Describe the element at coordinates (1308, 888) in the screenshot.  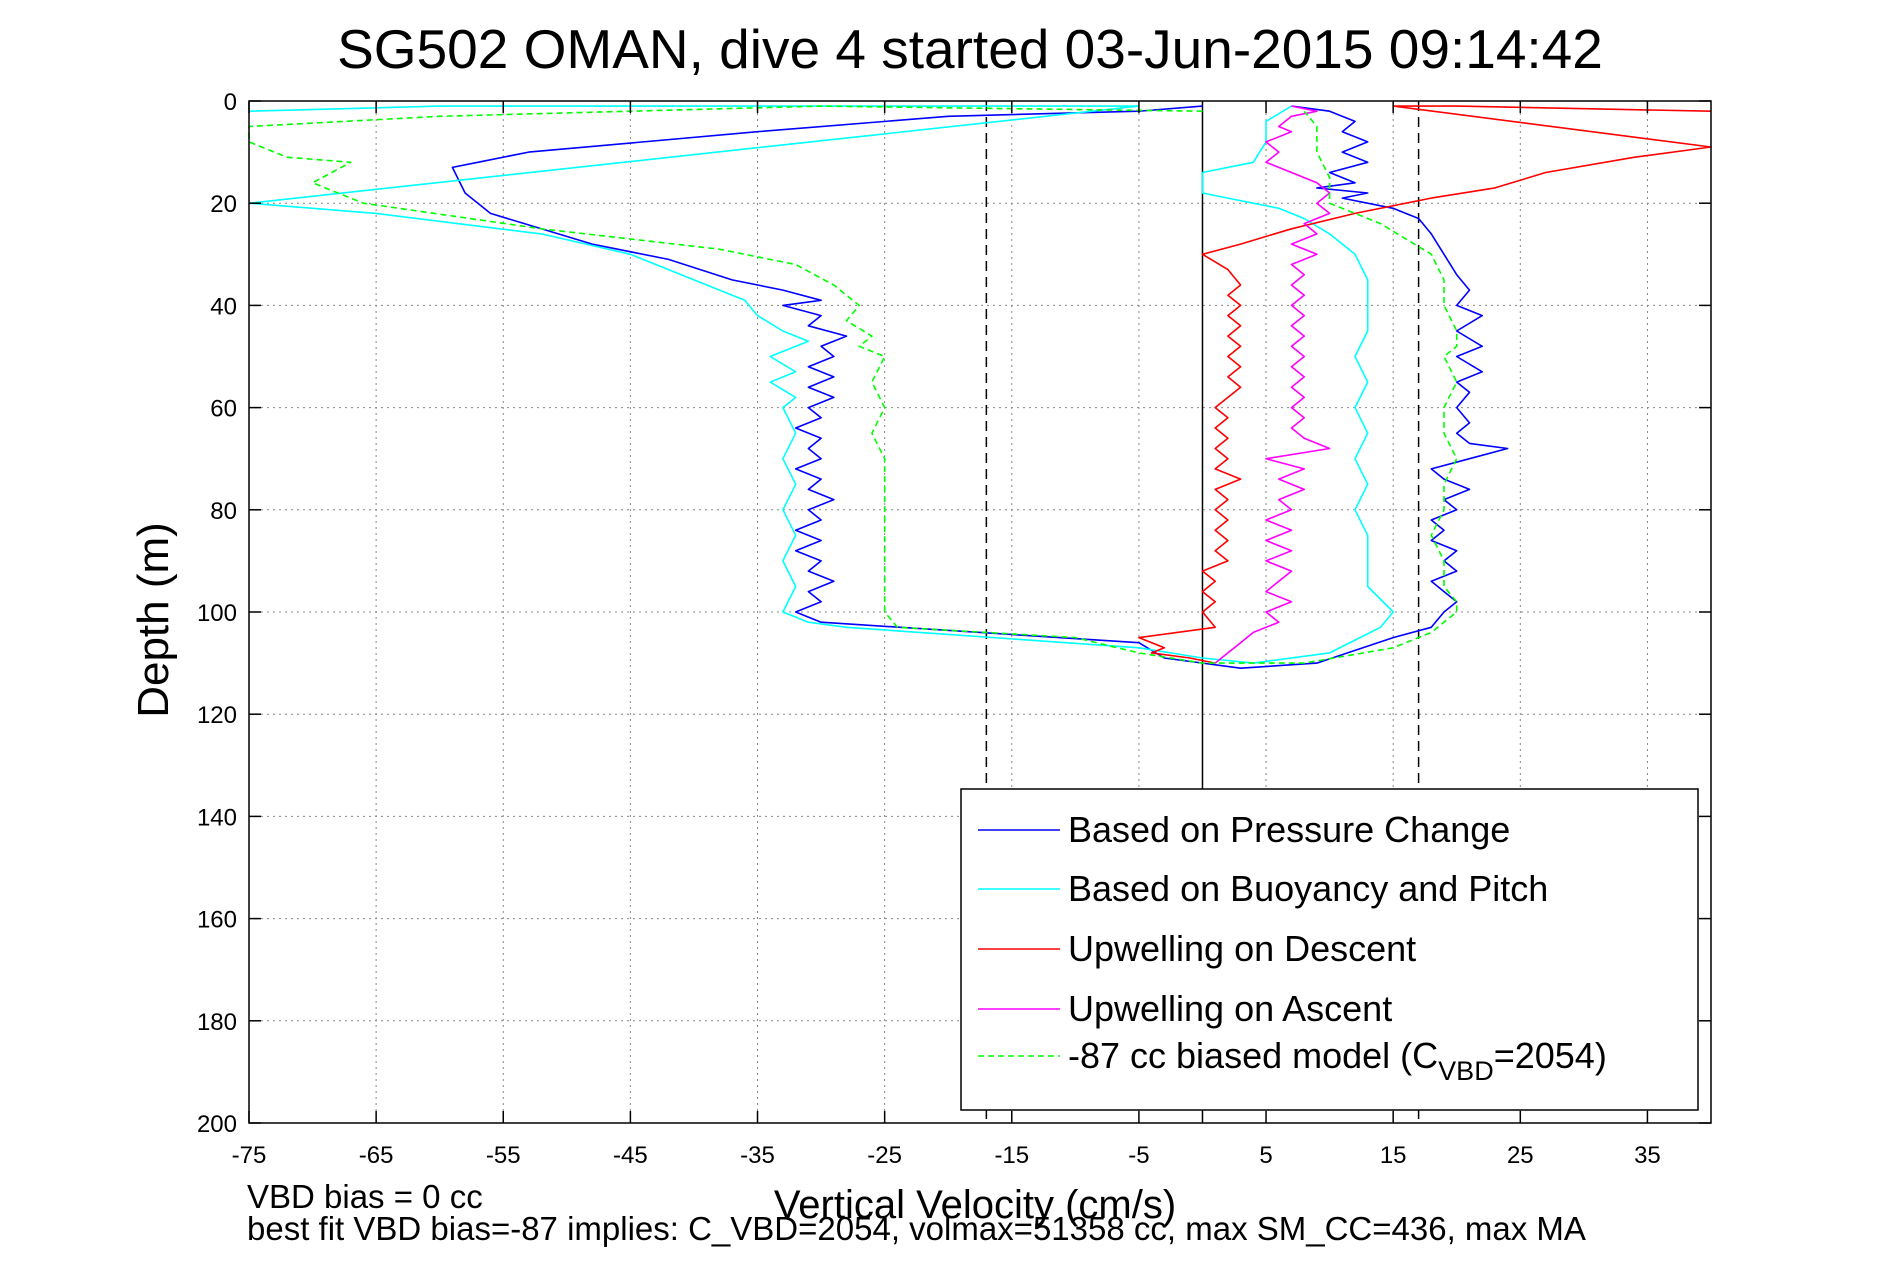
I see `legend-entry: Based on Buoyancy and Pitch` at that location.